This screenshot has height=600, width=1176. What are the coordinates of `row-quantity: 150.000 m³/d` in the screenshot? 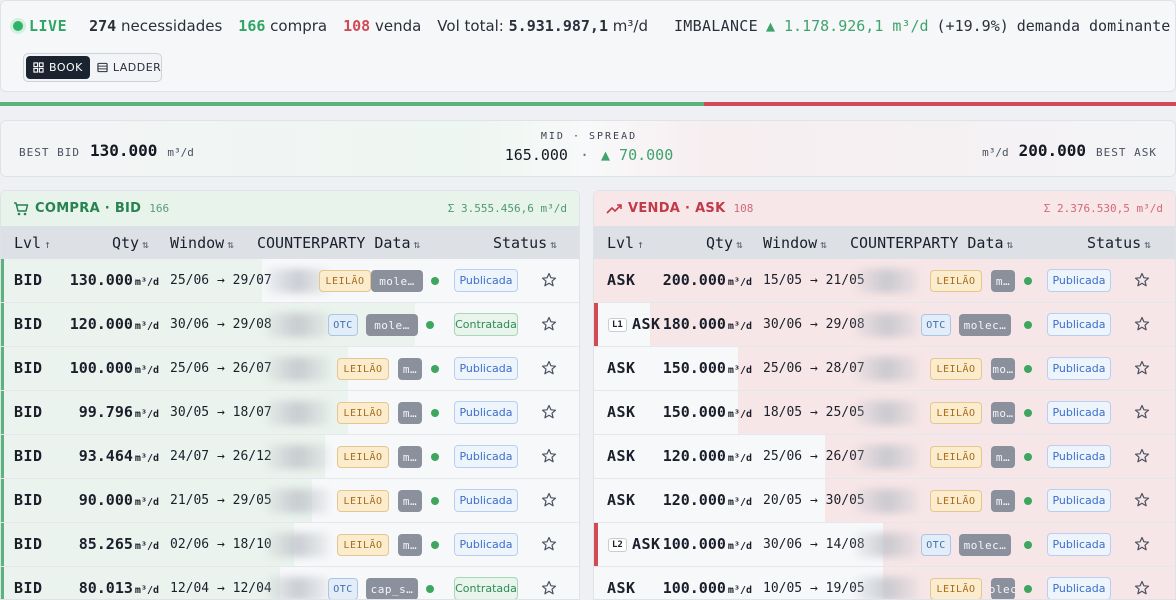 It's located at (707, 412).